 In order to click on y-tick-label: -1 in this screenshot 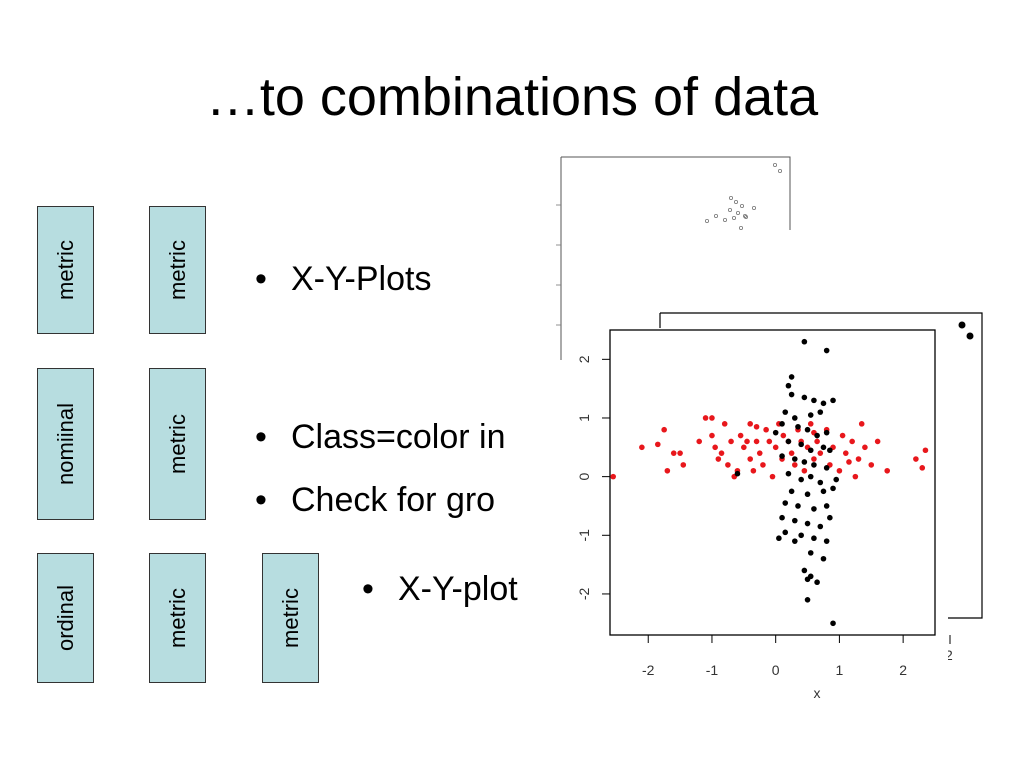, I will do `click(584, 535)`.